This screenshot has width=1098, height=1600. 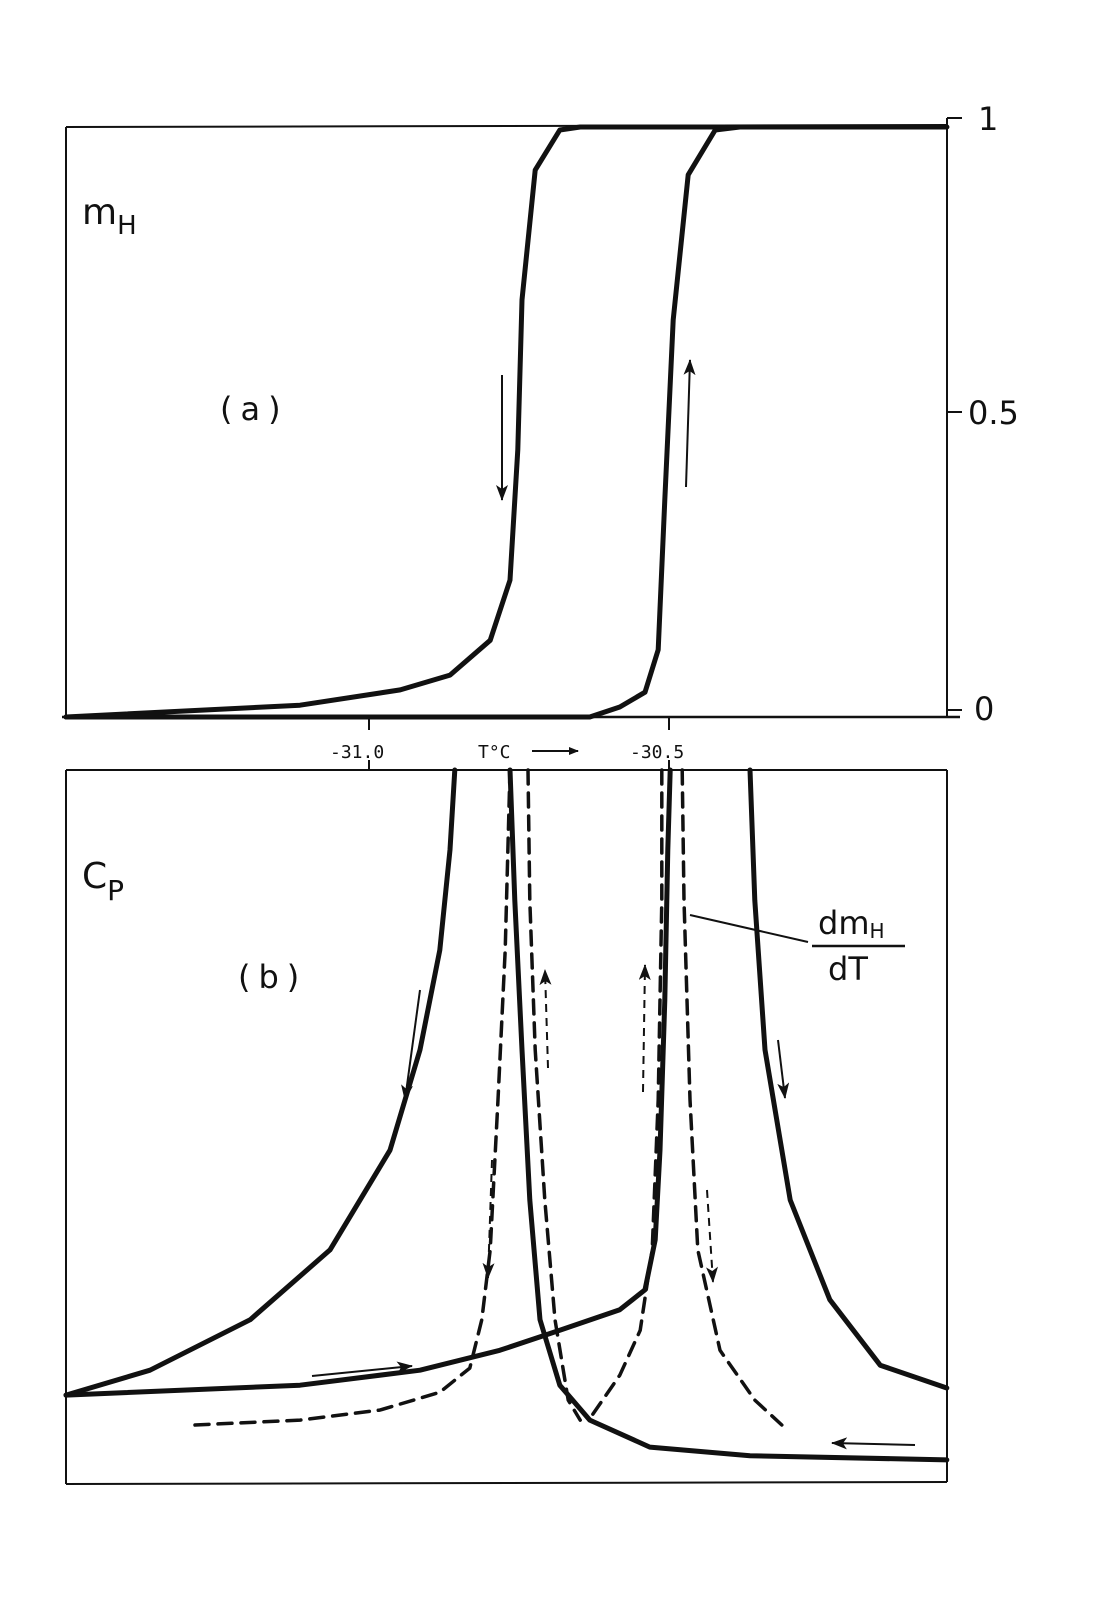 What do you see at coordinates (689, 423) in the screenshot?
I see `arrow-heating-a` at bounding box center [689, 423].